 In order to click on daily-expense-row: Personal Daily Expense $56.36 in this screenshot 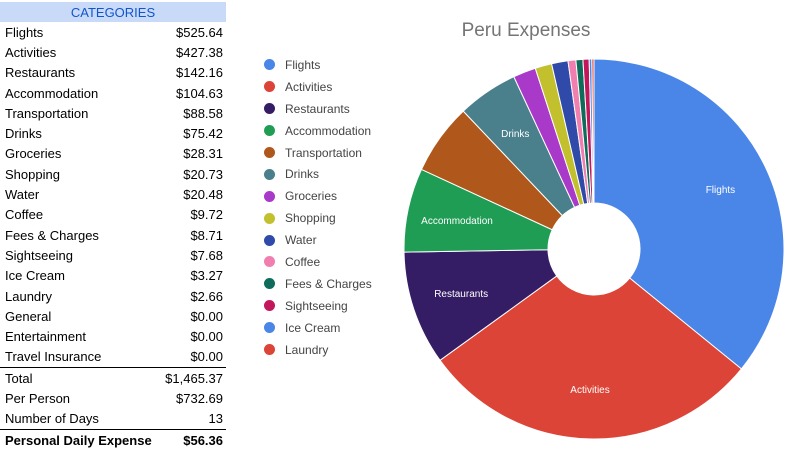, I will do `click(113, 439)`.